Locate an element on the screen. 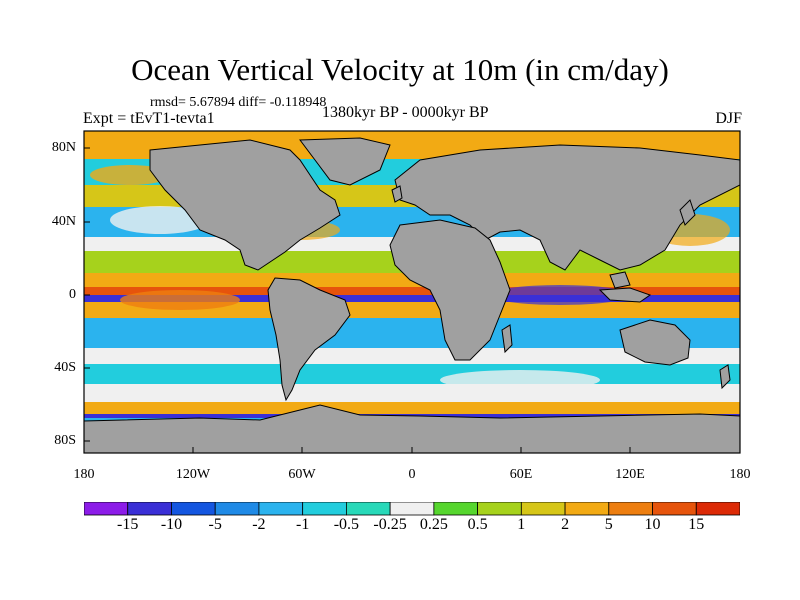 The height and width of the screenshot is (600, 800). land-borneo is located at coordinates (620, 280).